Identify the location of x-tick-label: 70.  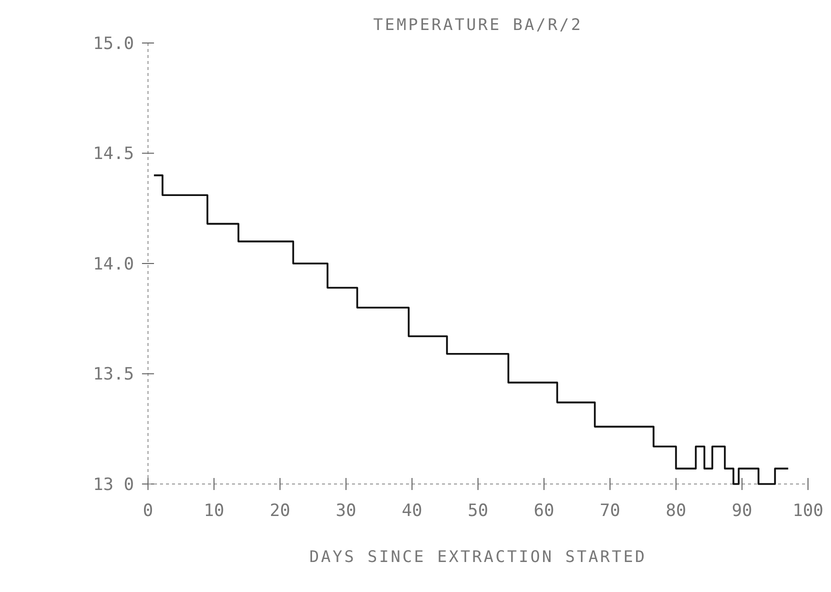
(610, 511).